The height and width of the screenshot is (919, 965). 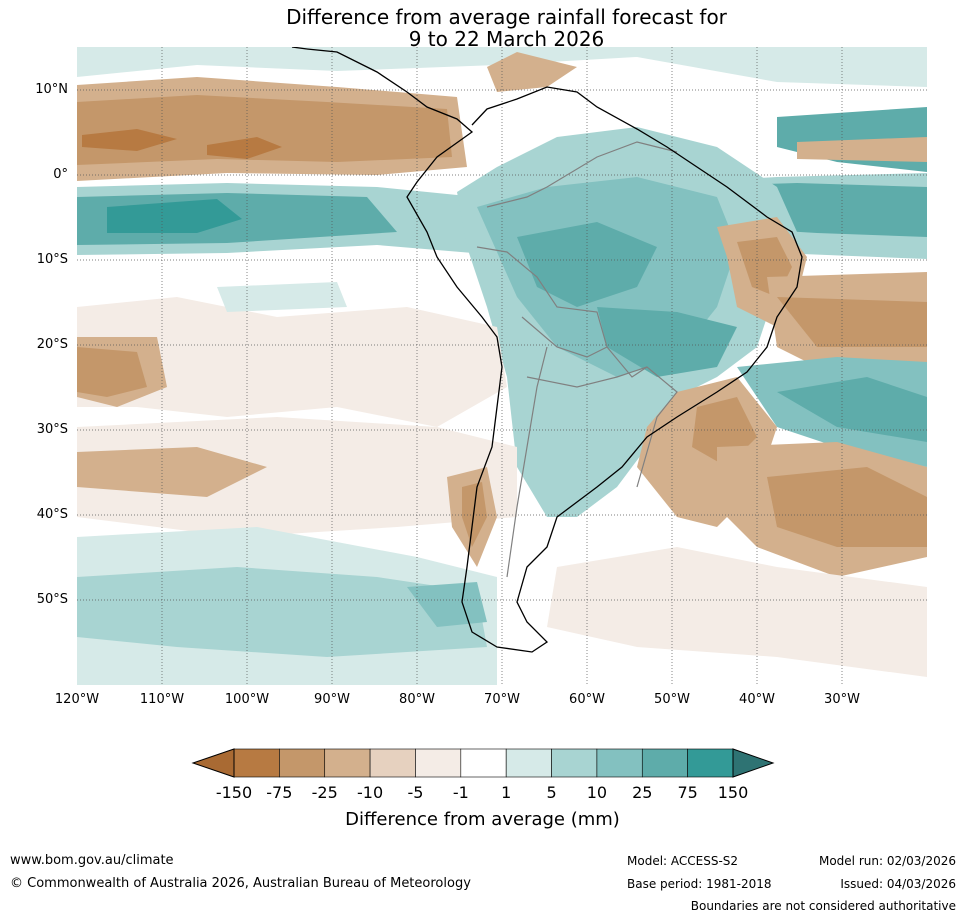 I want to click on southern-atlantic-slight-dry, so click(x=737, y=612).